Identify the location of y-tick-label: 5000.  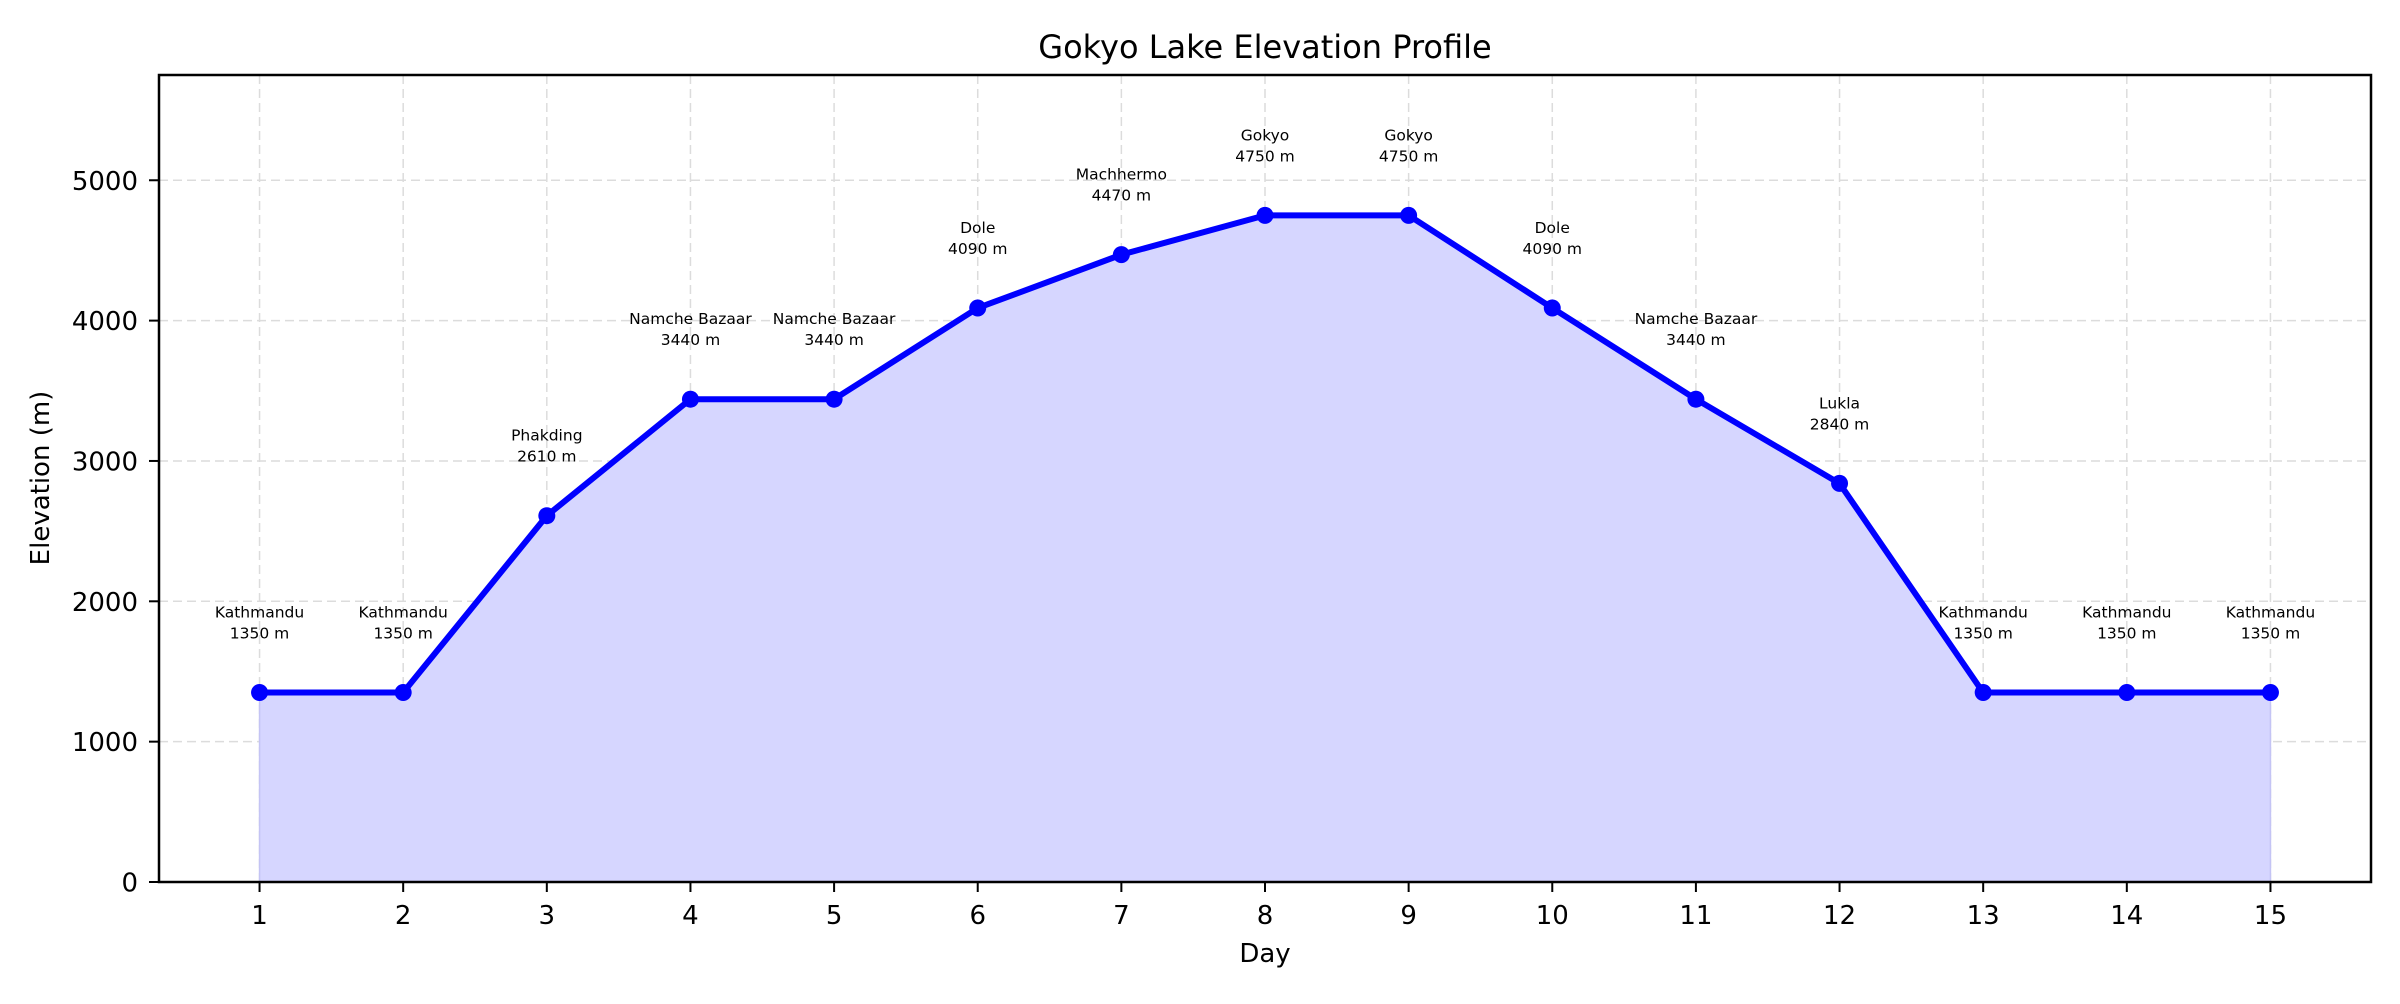
(105, 182).